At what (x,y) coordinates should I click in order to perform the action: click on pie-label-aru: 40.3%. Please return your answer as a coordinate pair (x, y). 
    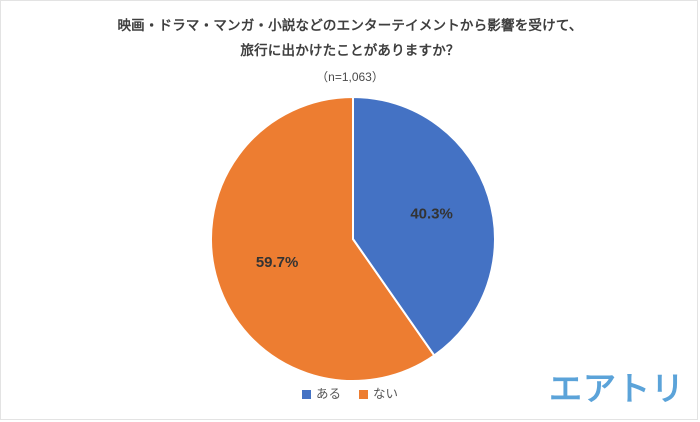
    Looking at the image, I should click on (431, 213).